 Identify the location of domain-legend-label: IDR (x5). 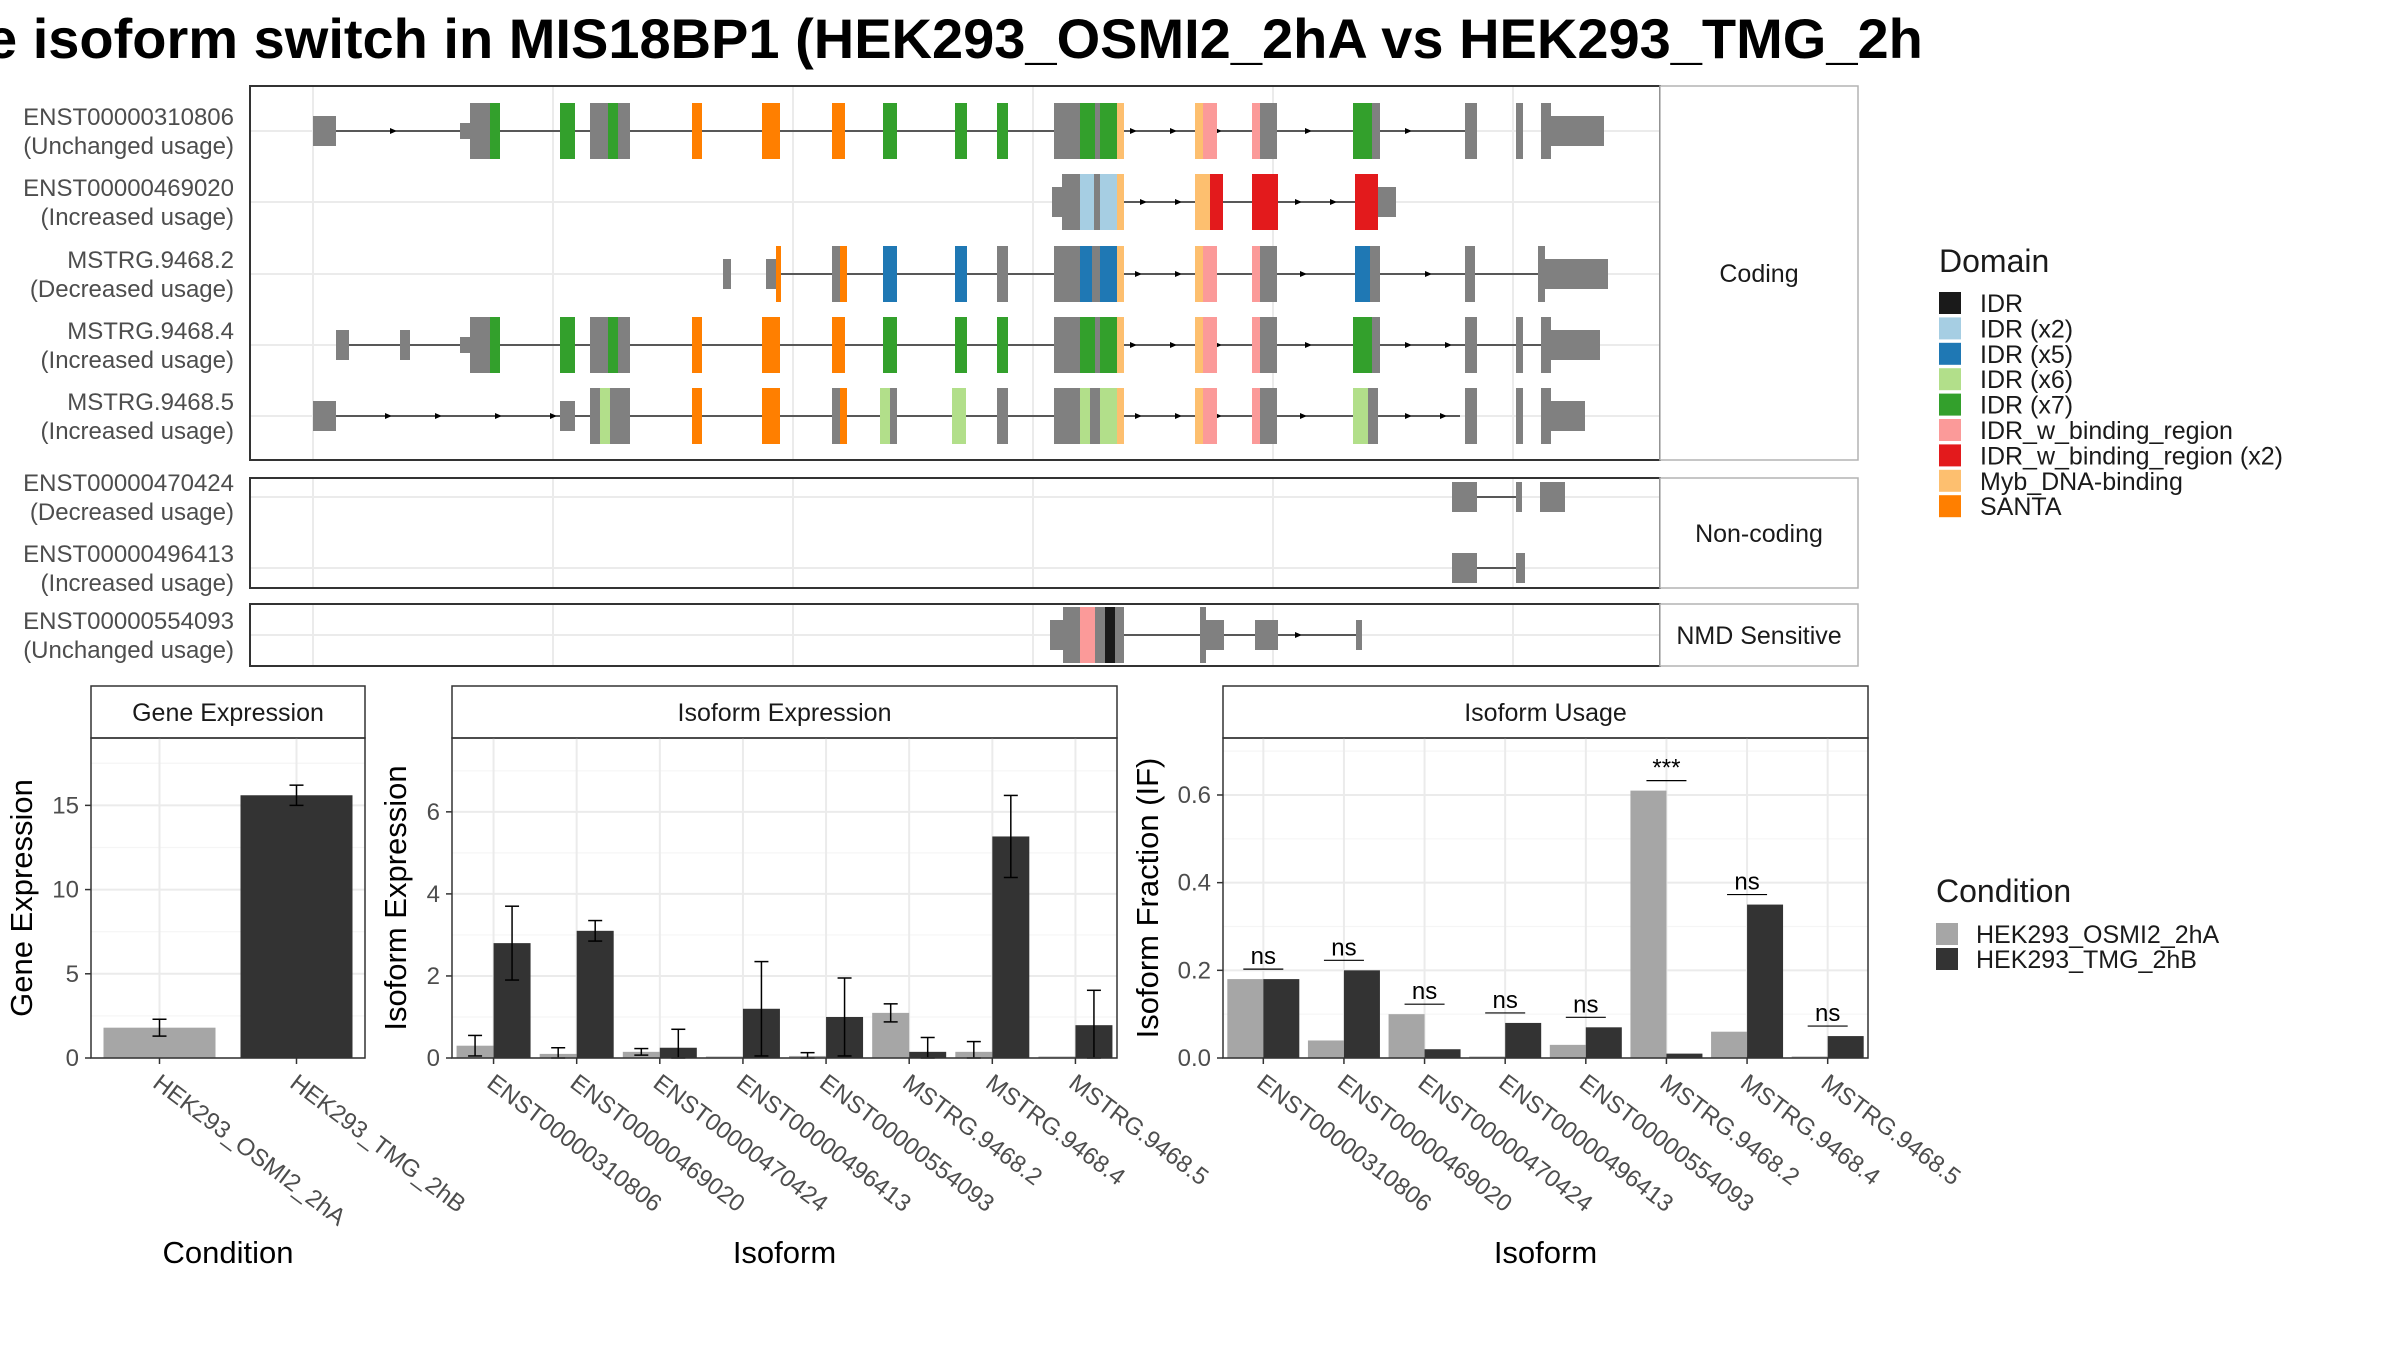
(2026, 355).